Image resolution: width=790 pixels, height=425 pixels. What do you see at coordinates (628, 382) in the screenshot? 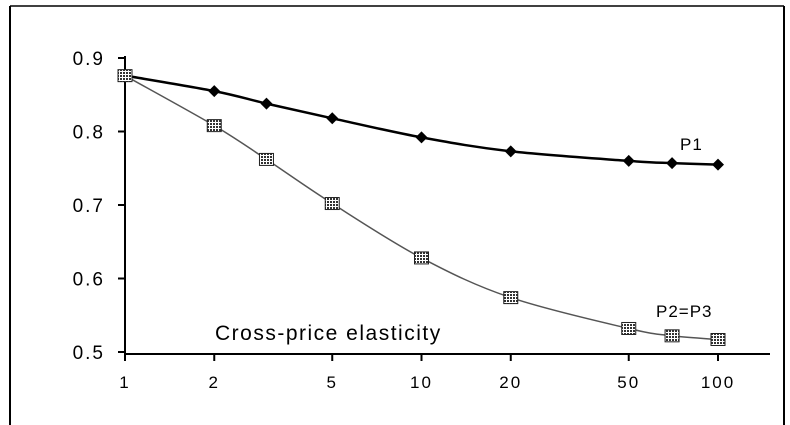
I see `x-tick-label: 50` at bounding box center [628, 382].